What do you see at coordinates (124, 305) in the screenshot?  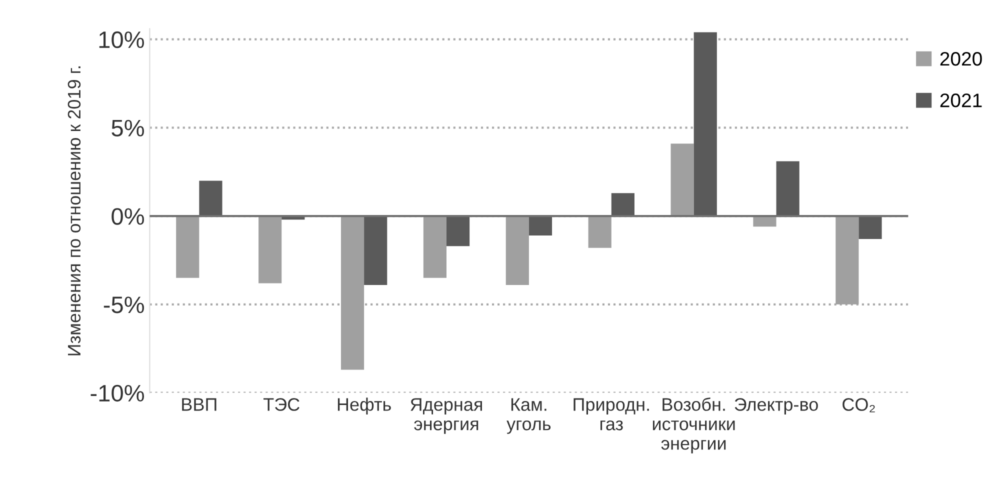 I see `y-tick-label: -5%` at bounding box center [124, 305].